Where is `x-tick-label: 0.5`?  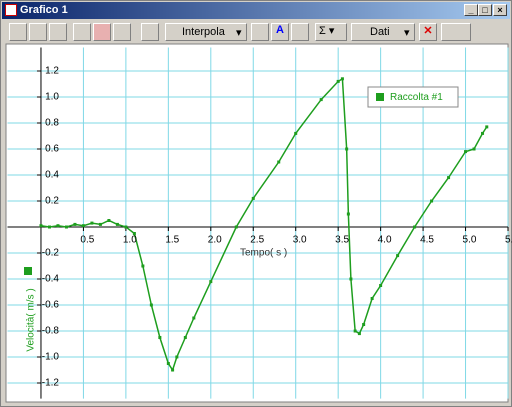 x-tick-label: 0.5 is located at coordinates (87, 240).